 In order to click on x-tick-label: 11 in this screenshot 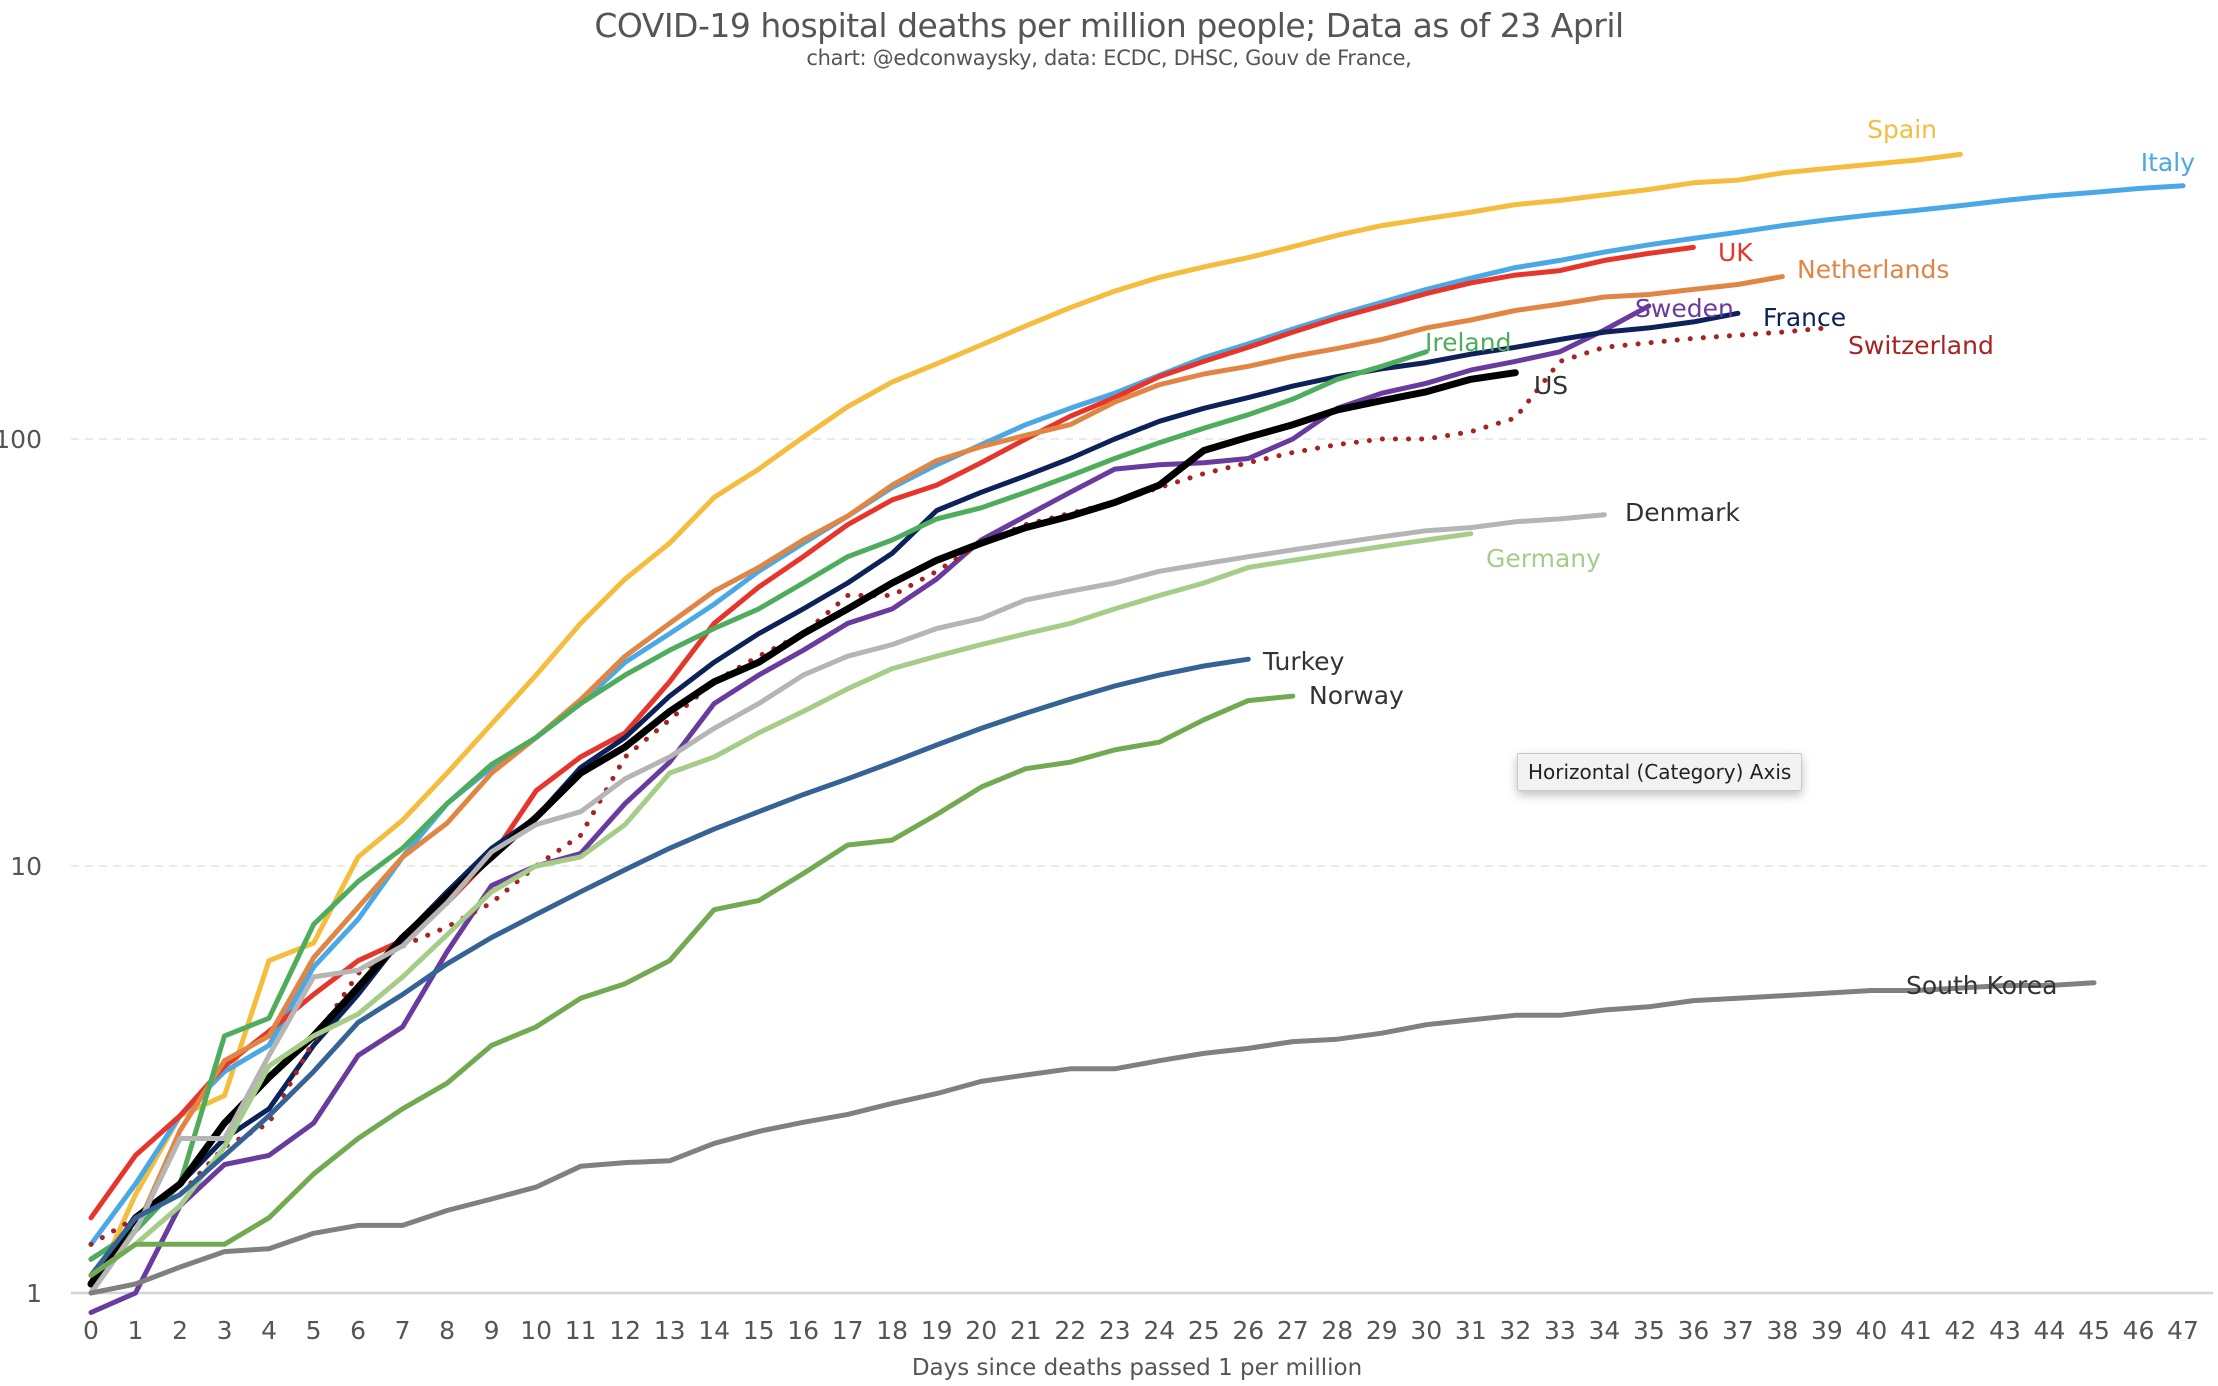, I will do `click(581, 1330)`.